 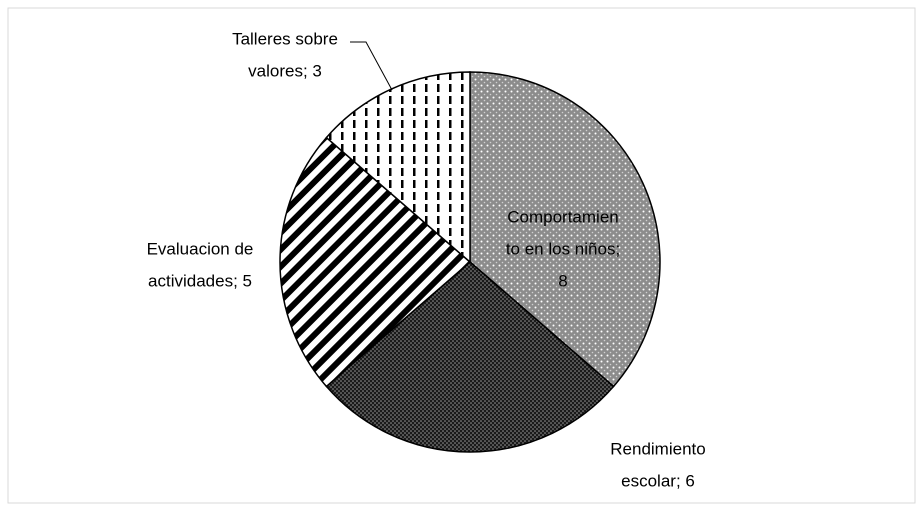 I want to click on data-label: valores; 3, so click(x=285, y=70).